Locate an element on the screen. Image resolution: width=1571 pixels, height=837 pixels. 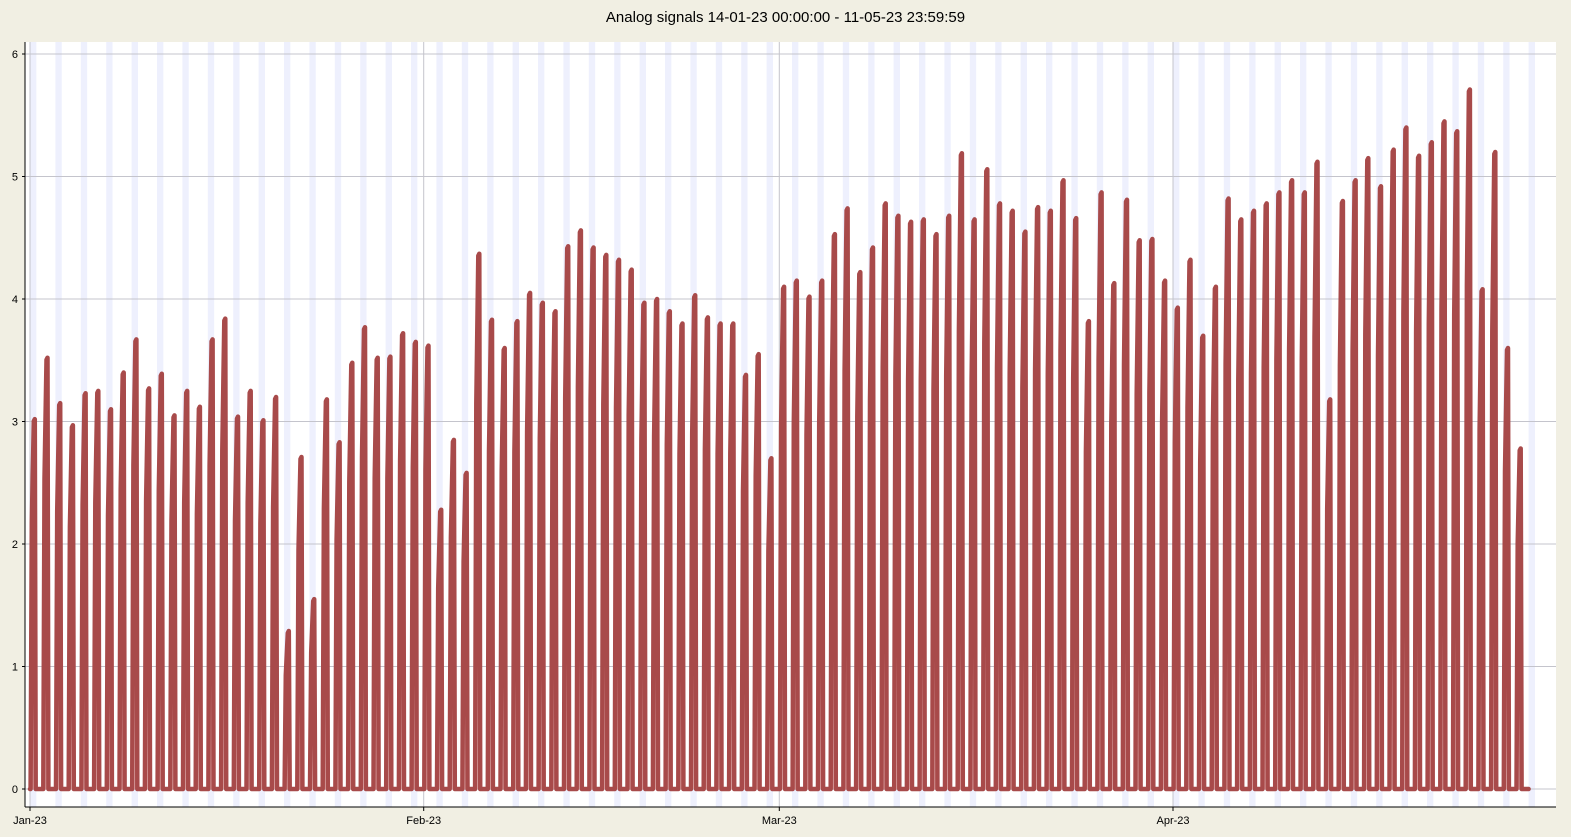
x-axis-ticks: Jan-23 Feb-23 Mar-23 Apr-23 is located at coordinates (601, 817).